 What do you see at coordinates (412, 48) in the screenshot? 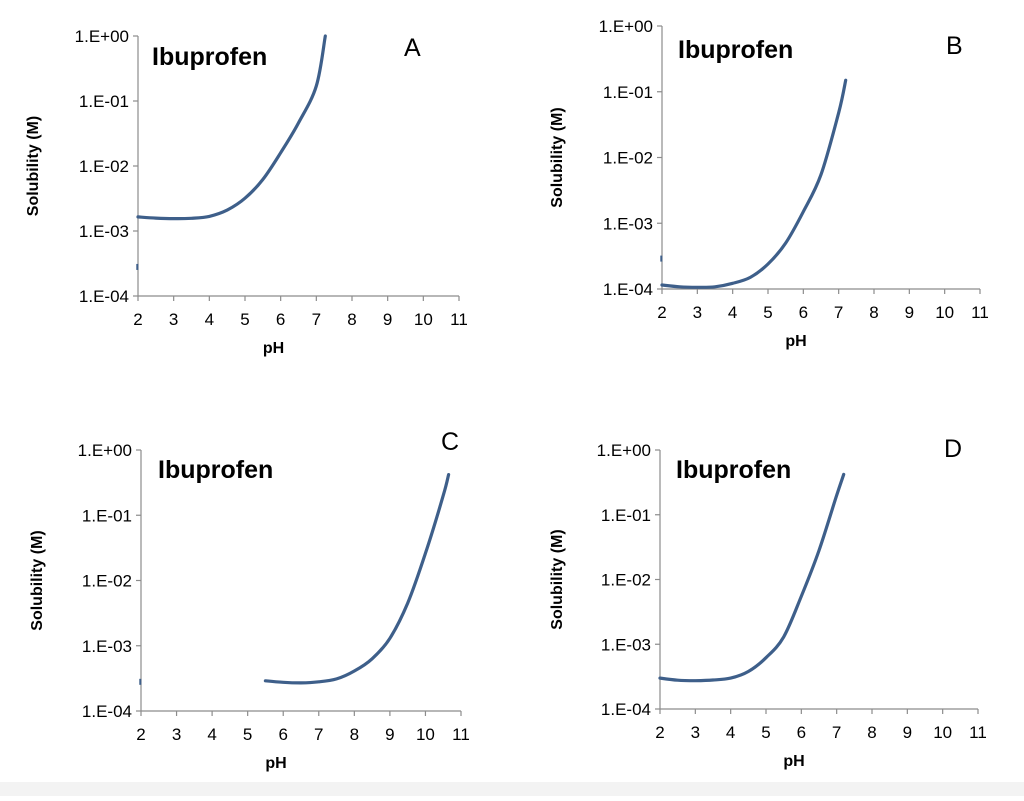
I see `panel-label: A` at bounding box center [412, 48].